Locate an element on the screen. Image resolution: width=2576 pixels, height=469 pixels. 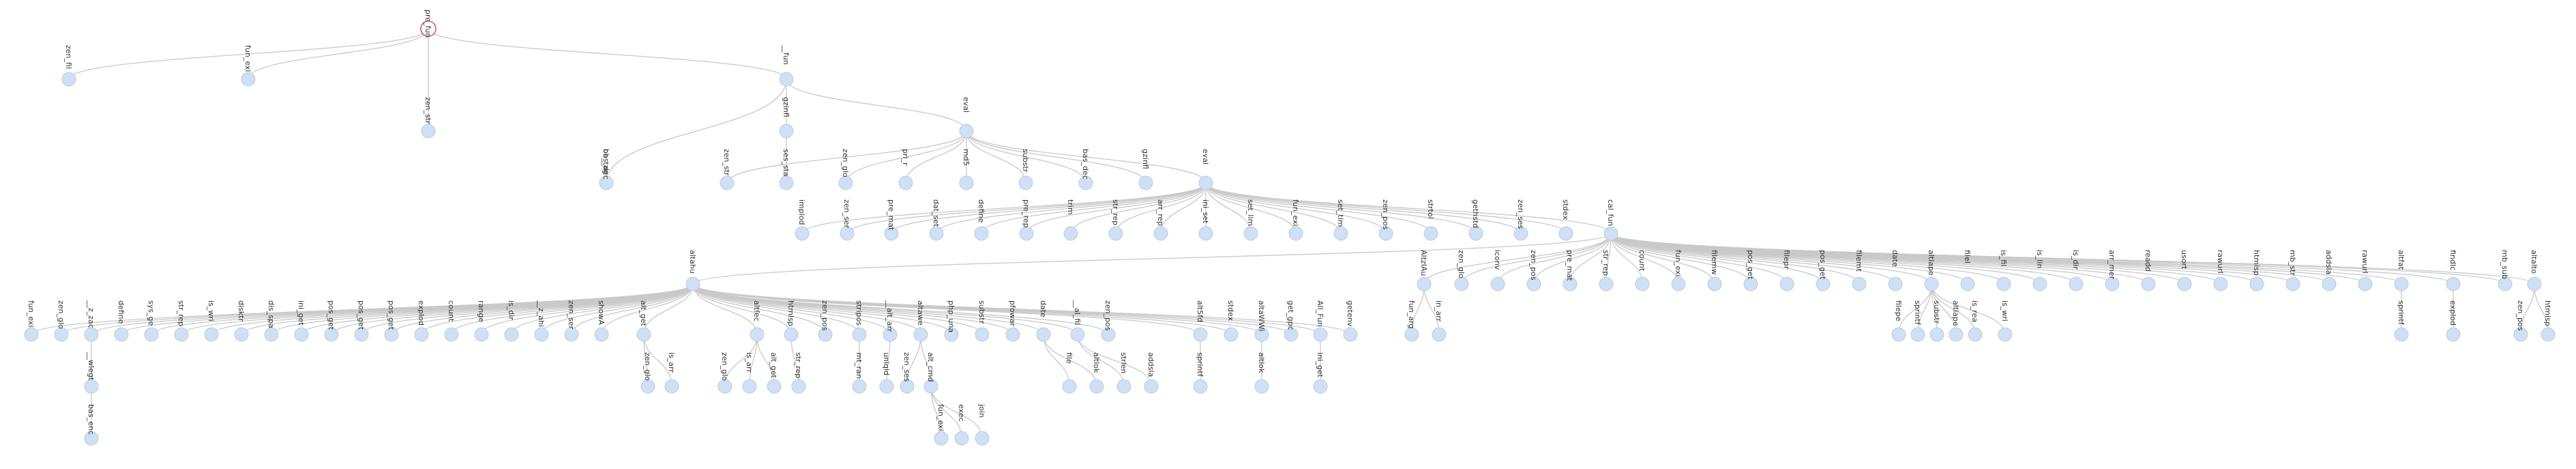
tree-node: __z_ahi is located at coordinates (541, 321).